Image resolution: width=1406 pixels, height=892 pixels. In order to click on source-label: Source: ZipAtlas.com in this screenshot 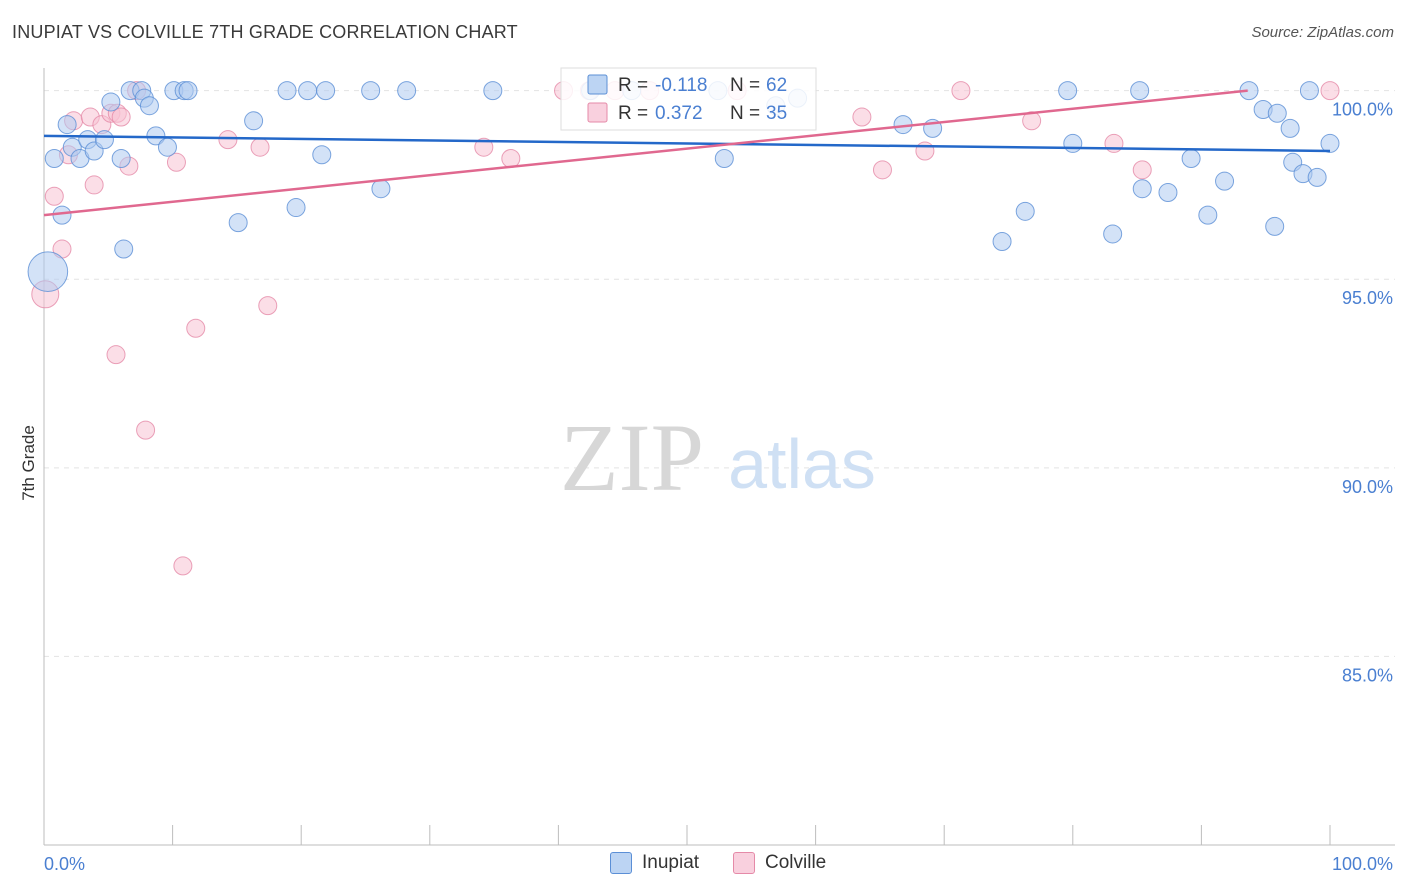, I will do `click(1322, 32)`.